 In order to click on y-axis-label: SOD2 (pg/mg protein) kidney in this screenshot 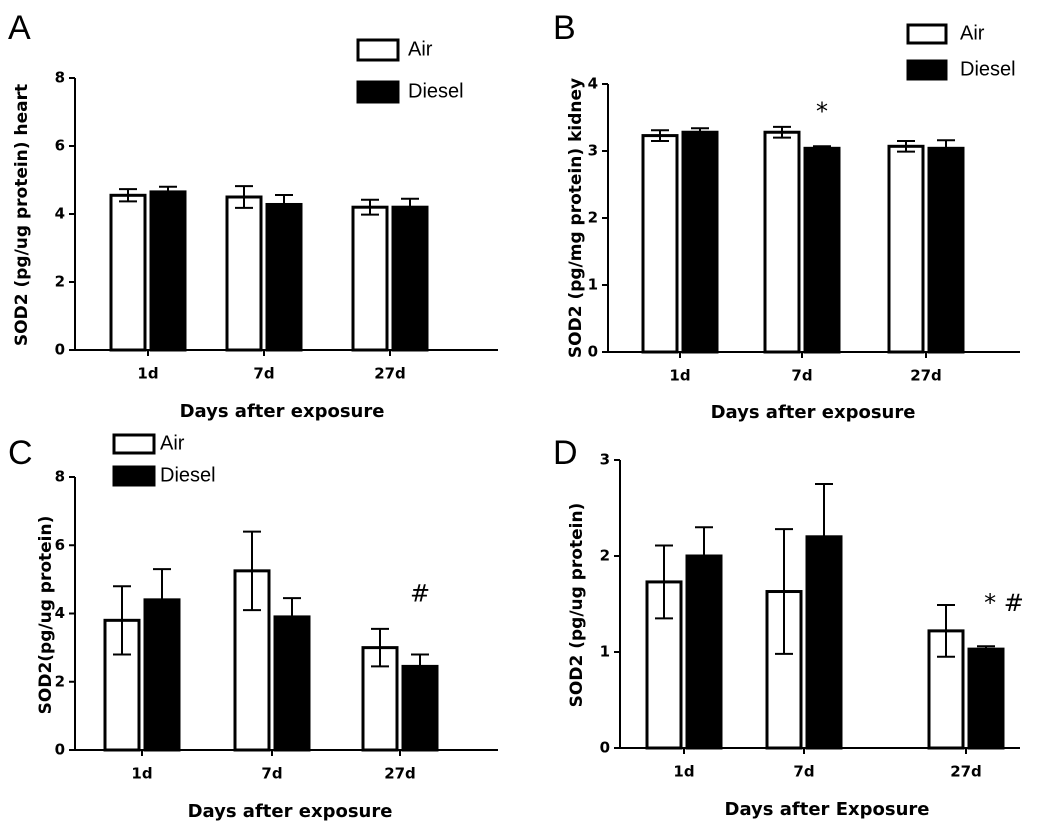, I will do `click(576, 218)`.